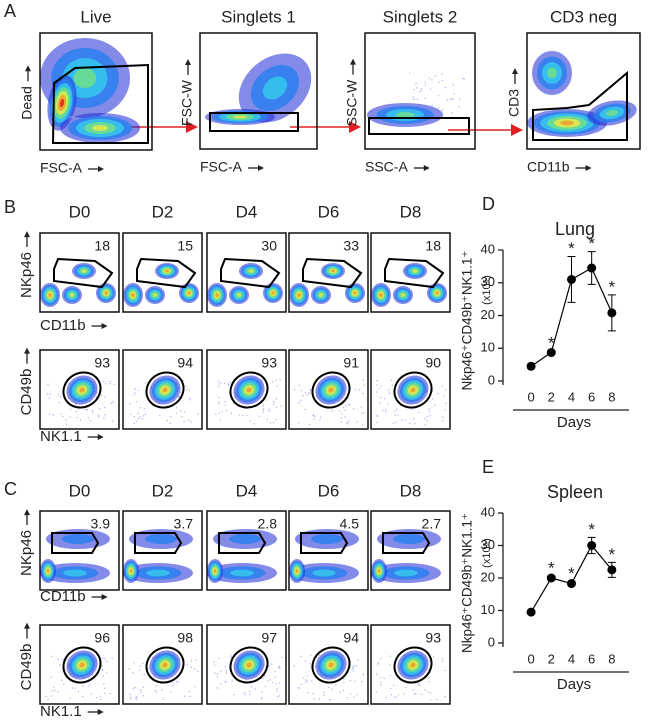 This screenshot has width=650, height=726. I want to click on x-tick-label: 2, so click(551, 396).